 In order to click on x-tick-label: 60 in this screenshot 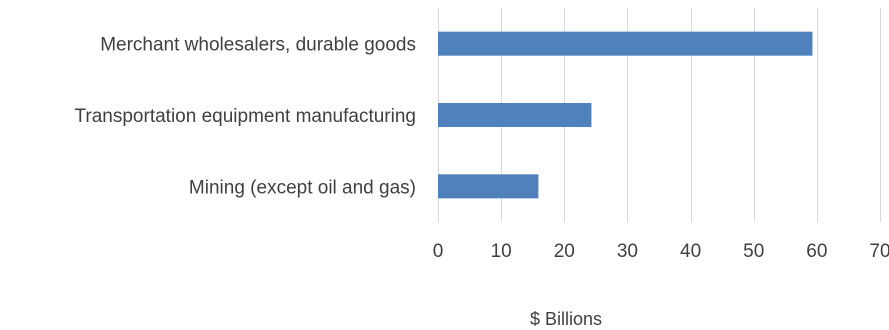, I will do `click(816, 251)`.